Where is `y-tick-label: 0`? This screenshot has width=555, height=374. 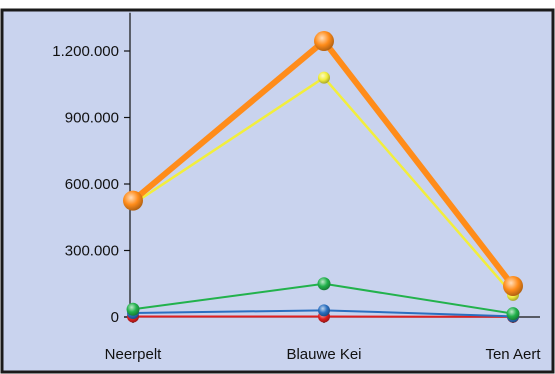 y-tick-label: 0 is located at coordinates (115, 317).